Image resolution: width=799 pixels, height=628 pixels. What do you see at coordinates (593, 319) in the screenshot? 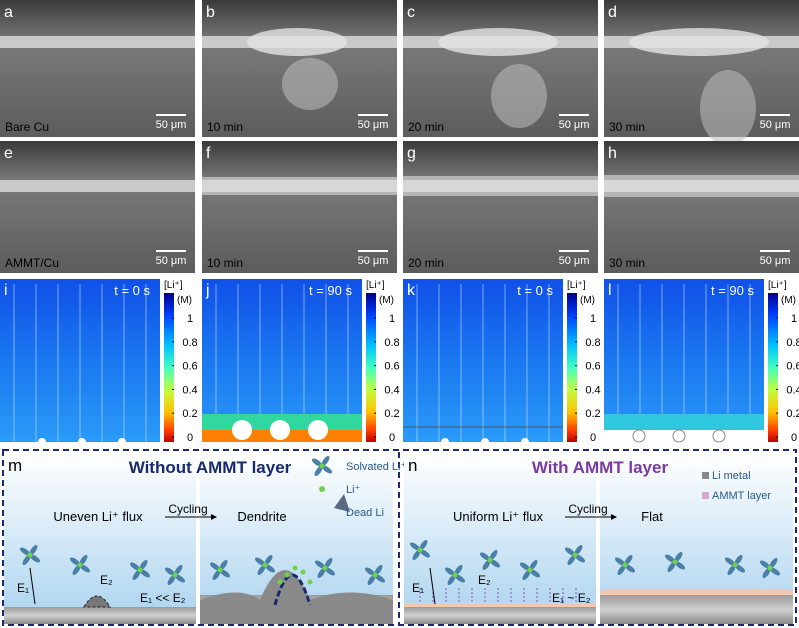
I see `colorbar-tick-label: 1` at bounding box center [593, 319].